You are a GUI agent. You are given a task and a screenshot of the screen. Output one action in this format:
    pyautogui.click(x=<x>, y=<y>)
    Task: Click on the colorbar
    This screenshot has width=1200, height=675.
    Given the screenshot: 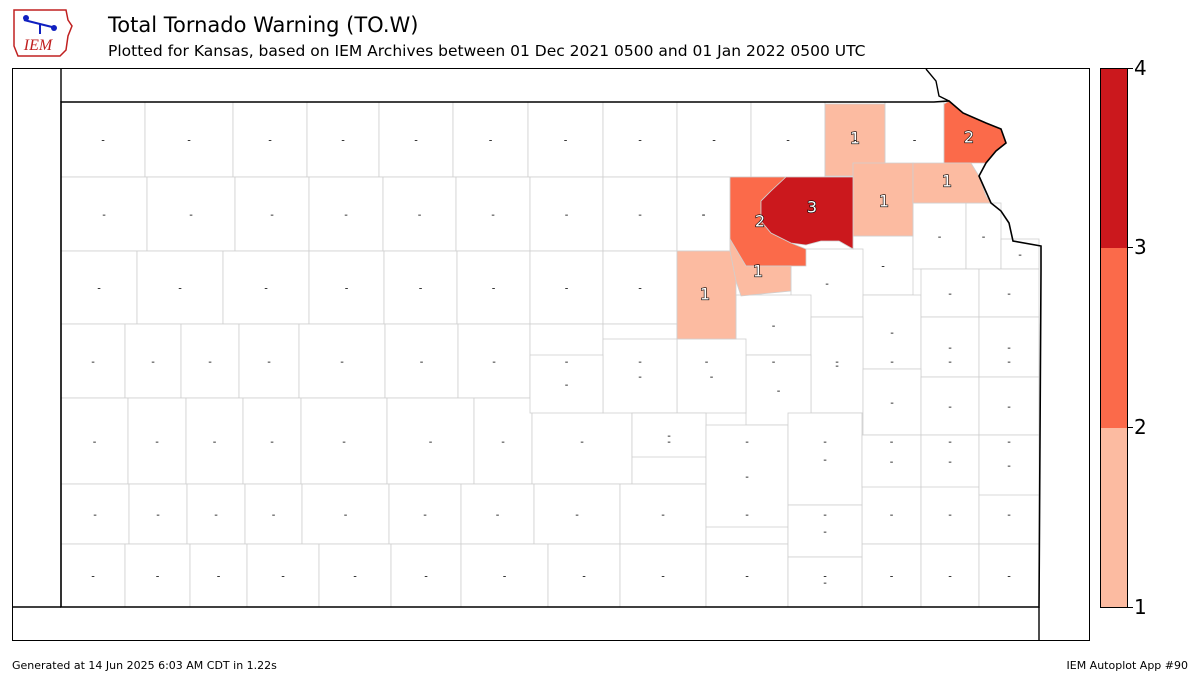 What is the action you would take?
    pyautogui.click(x=1114, y=338)
    